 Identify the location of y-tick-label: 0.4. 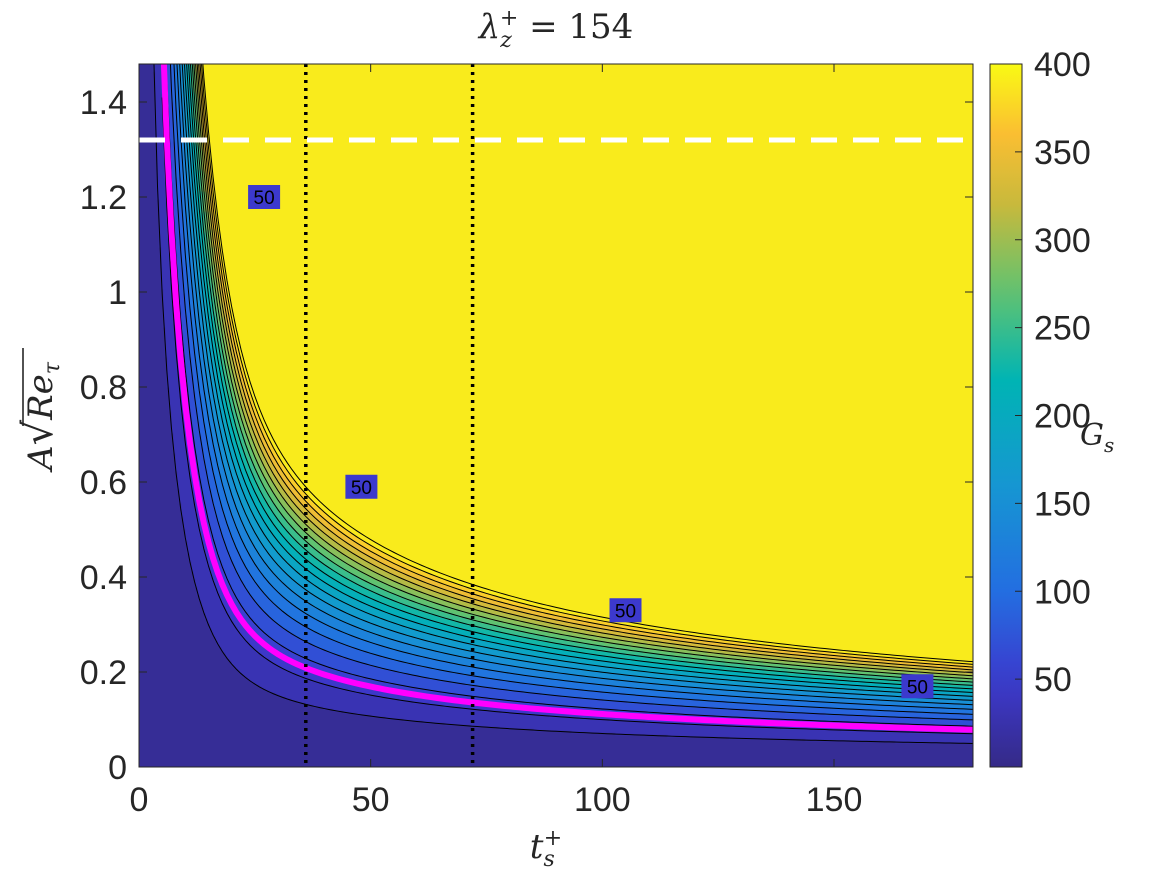
(103, 578).